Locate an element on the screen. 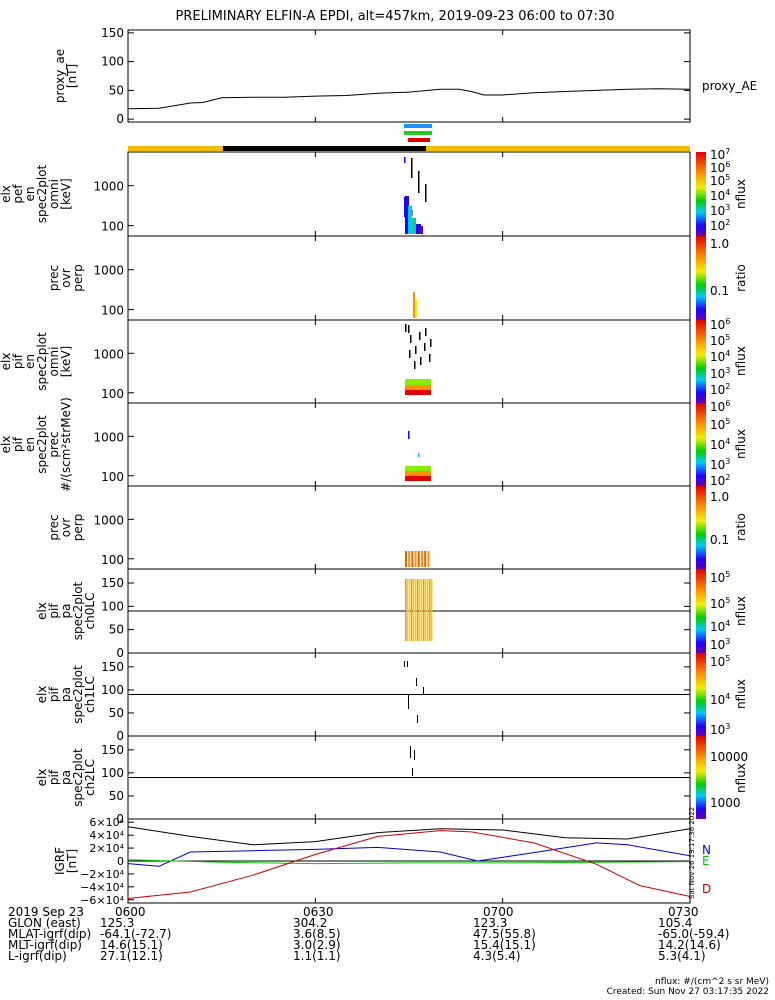 The image size is (775, 1000). status-bar-red is located at coordinates (419, 140).